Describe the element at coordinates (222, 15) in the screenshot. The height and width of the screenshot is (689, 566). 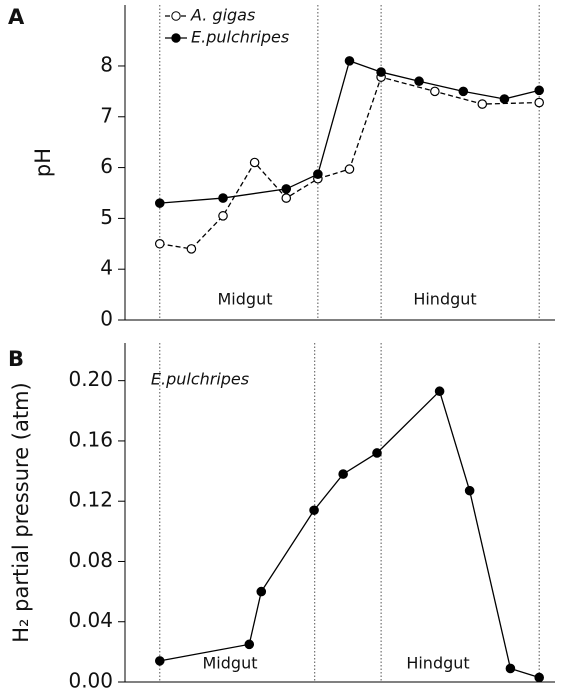
I see `legend-label: A. gigas` at that location.